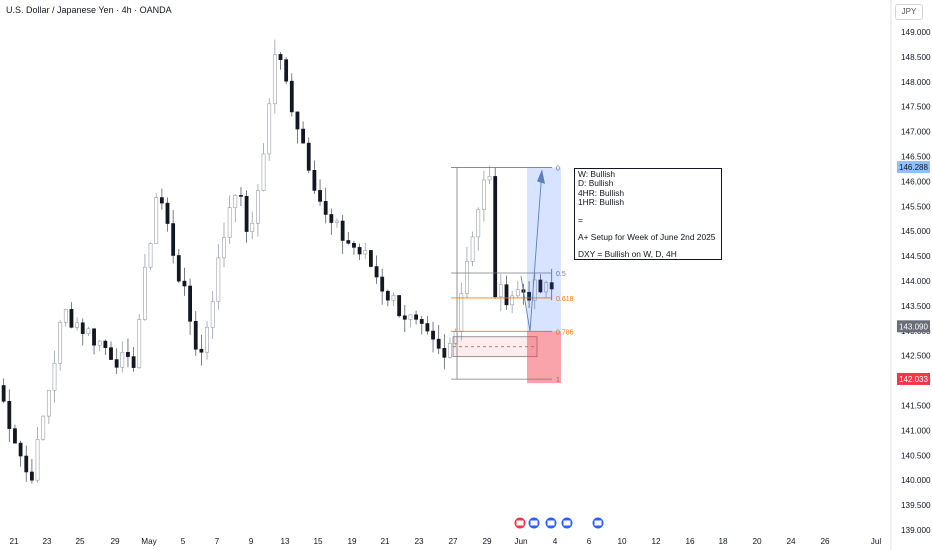 The height and width of the screenshot is (550, 932). What do you see at coordinates (521, 541) in the screenshot?
I see `x-tick-label: Jun` at bounding box center [521, 541].